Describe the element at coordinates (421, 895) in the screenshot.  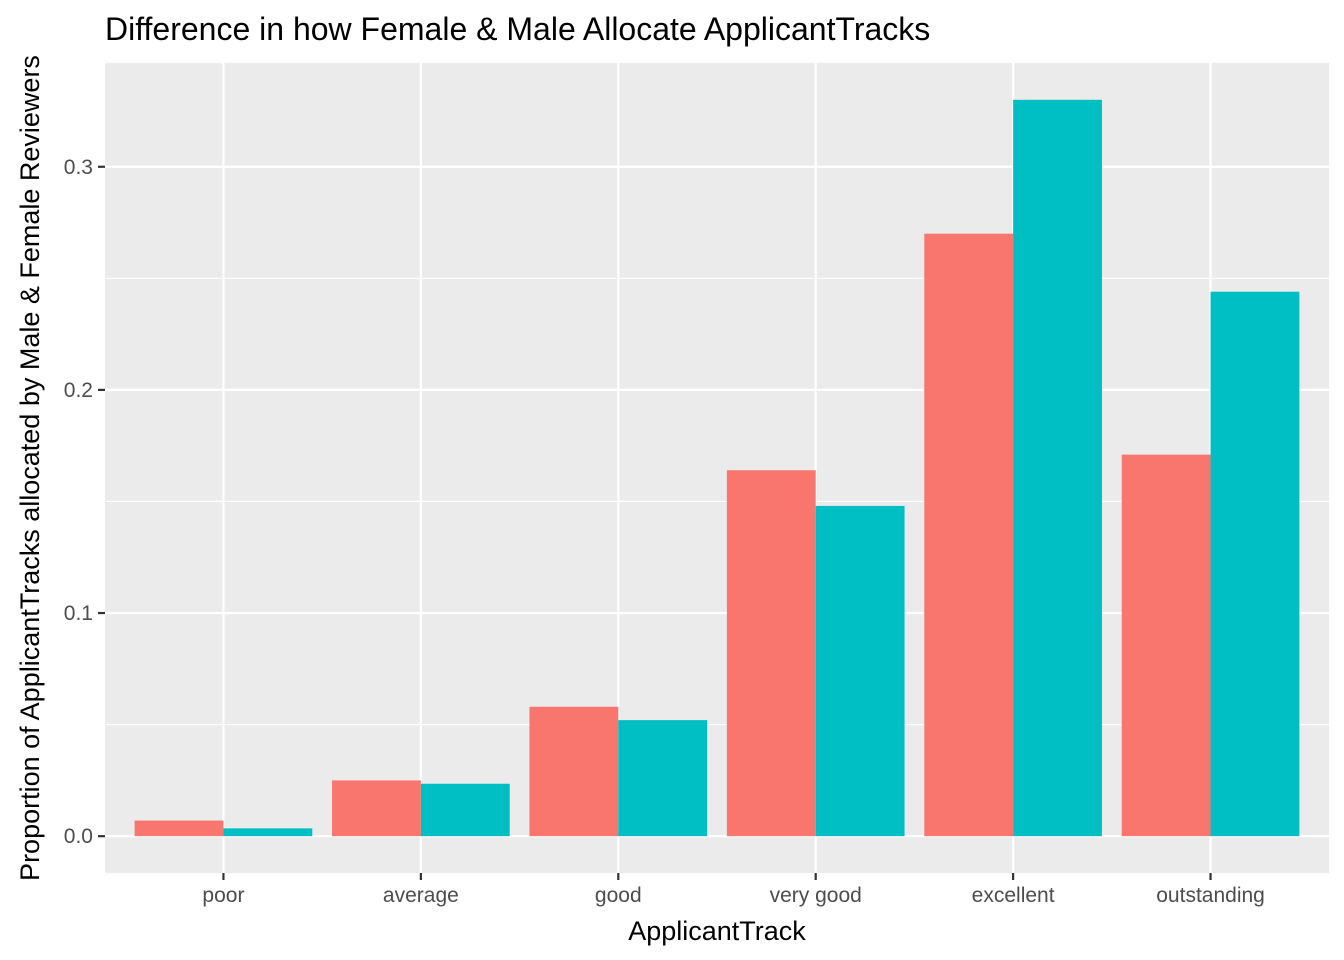
I see `x-tick-label: average` at that location.